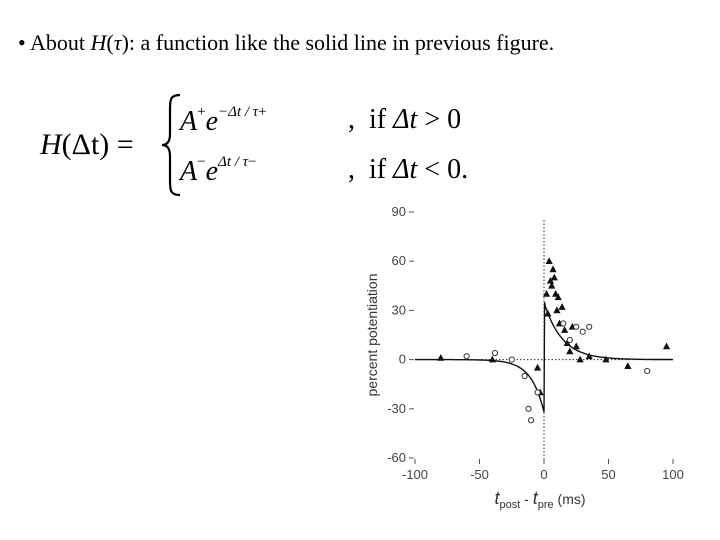 Image resolution: width=720 pixels, height=540 pixels. What do you see at coordinates (673, 474) in the screenshot?
I see `x-tick-label: 100` at bounding box center [673, 474].